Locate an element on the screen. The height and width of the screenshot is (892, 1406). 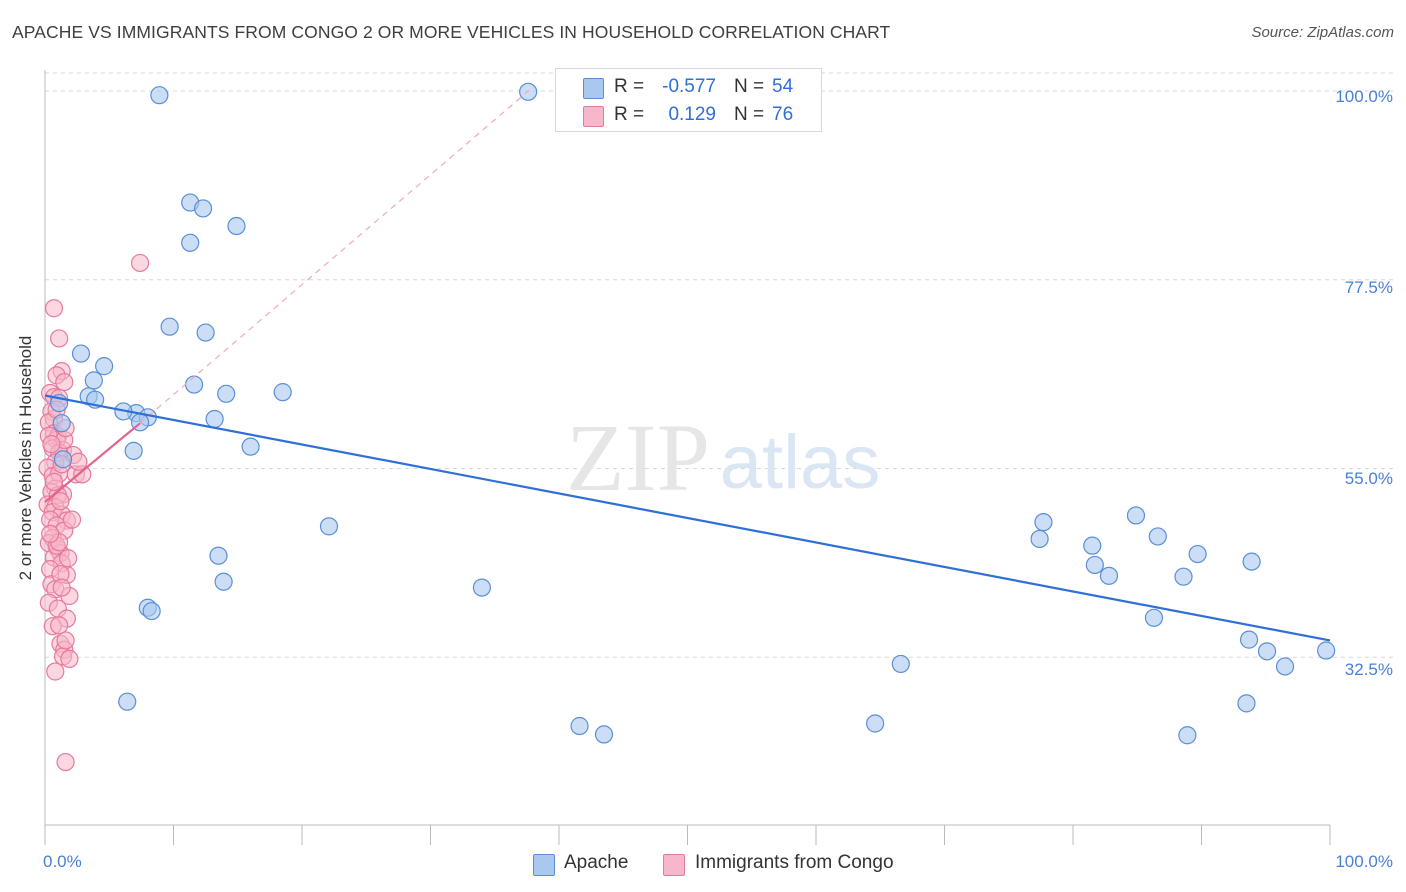
bottom-legend-swatch-congo is located at coordinates (674, 865).